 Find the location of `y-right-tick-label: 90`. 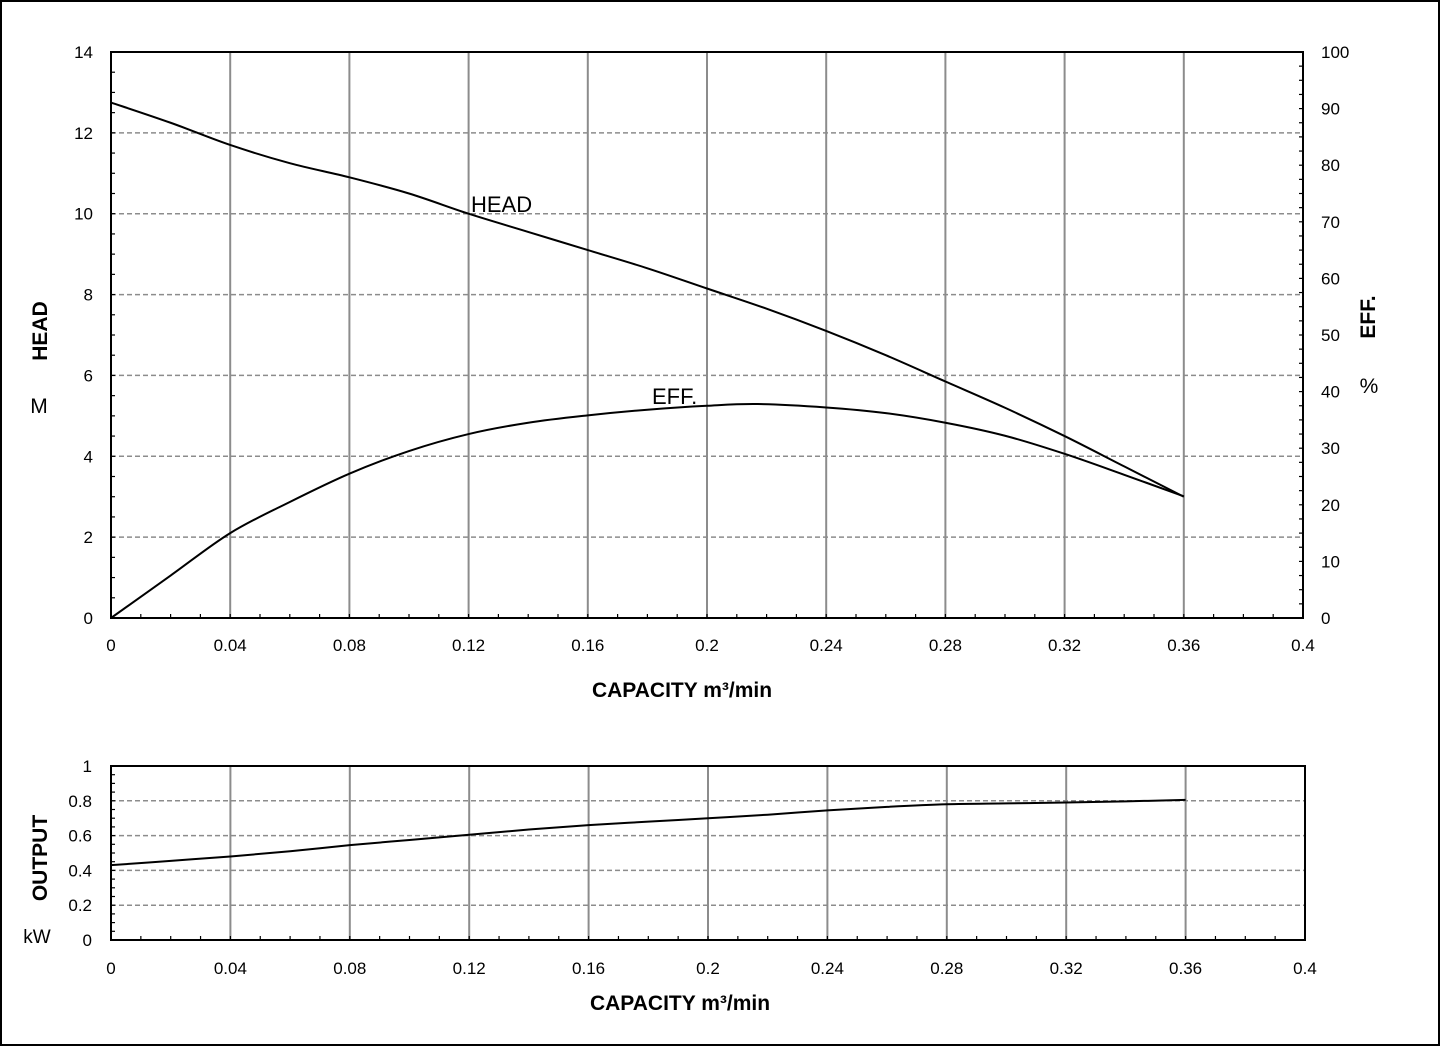

y-right-tick-label: 90 is located at coordinates (1330, 109).